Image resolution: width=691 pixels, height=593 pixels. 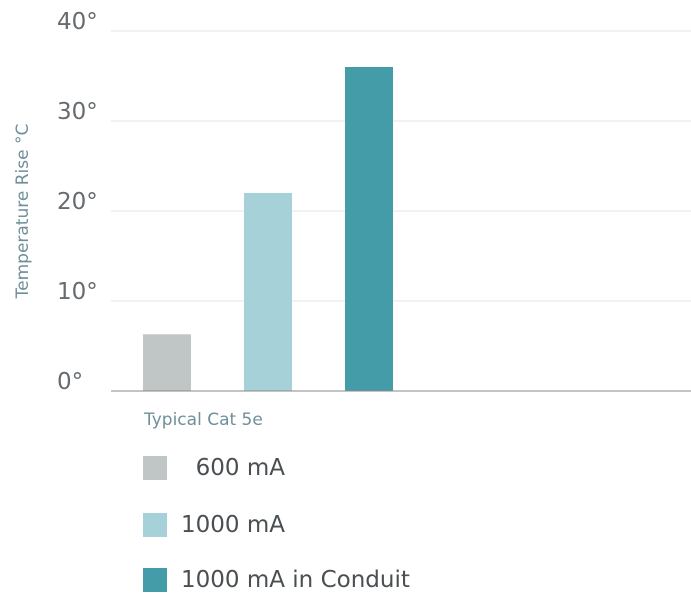 What do you see at coordinates (77, 112) in the screenshot?
I see `y-tick-label: 30°` at bounding box center [77, 112].